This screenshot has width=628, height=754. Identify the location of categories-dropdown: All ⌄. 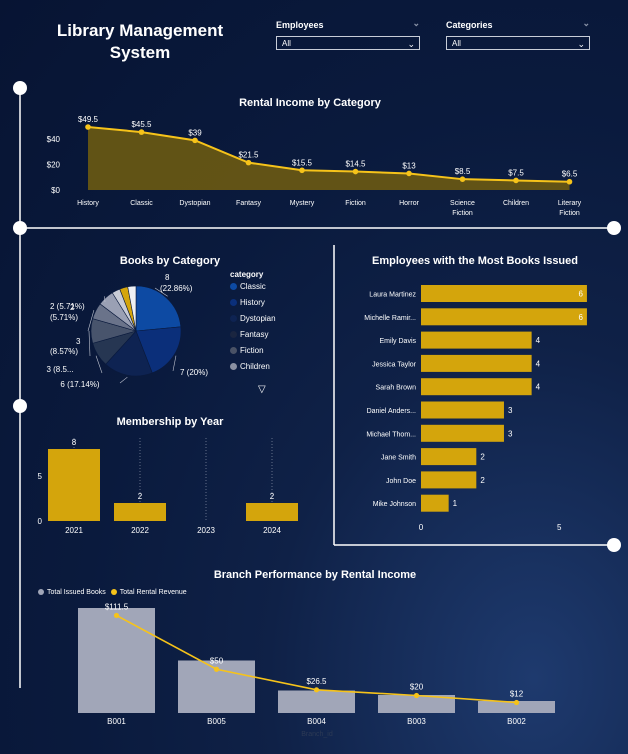
(518, 43).